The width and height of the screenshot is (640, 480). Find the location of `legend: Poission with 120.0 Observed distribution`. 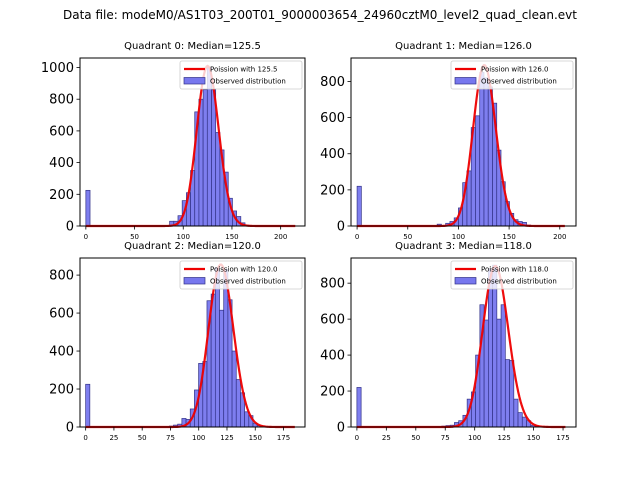

legend: Poission with 120.0 Observed distribution is located at coordinates (241, 275).